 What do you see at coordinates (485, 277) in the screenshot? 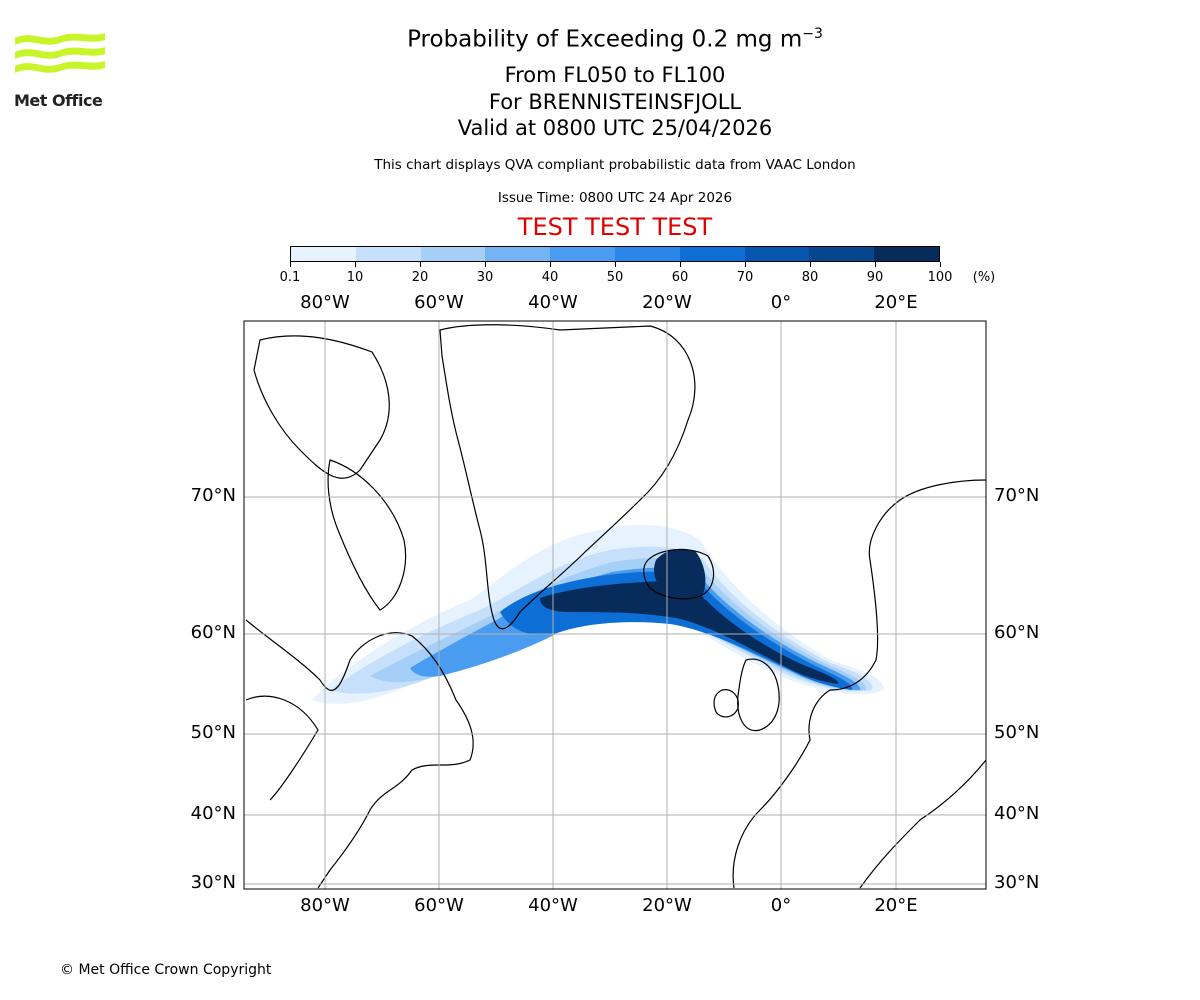
I see `colorbar-tick-label: 30` at bounding box center [485, 277].